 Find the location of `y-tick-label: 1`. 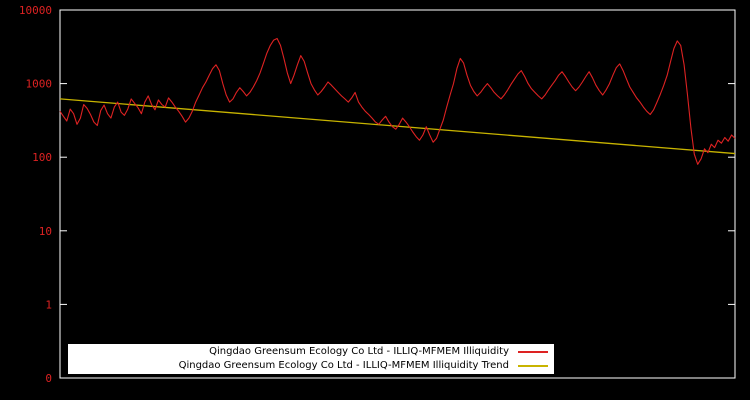

y-tick-label: 1 is located at coordinates (48, 304).